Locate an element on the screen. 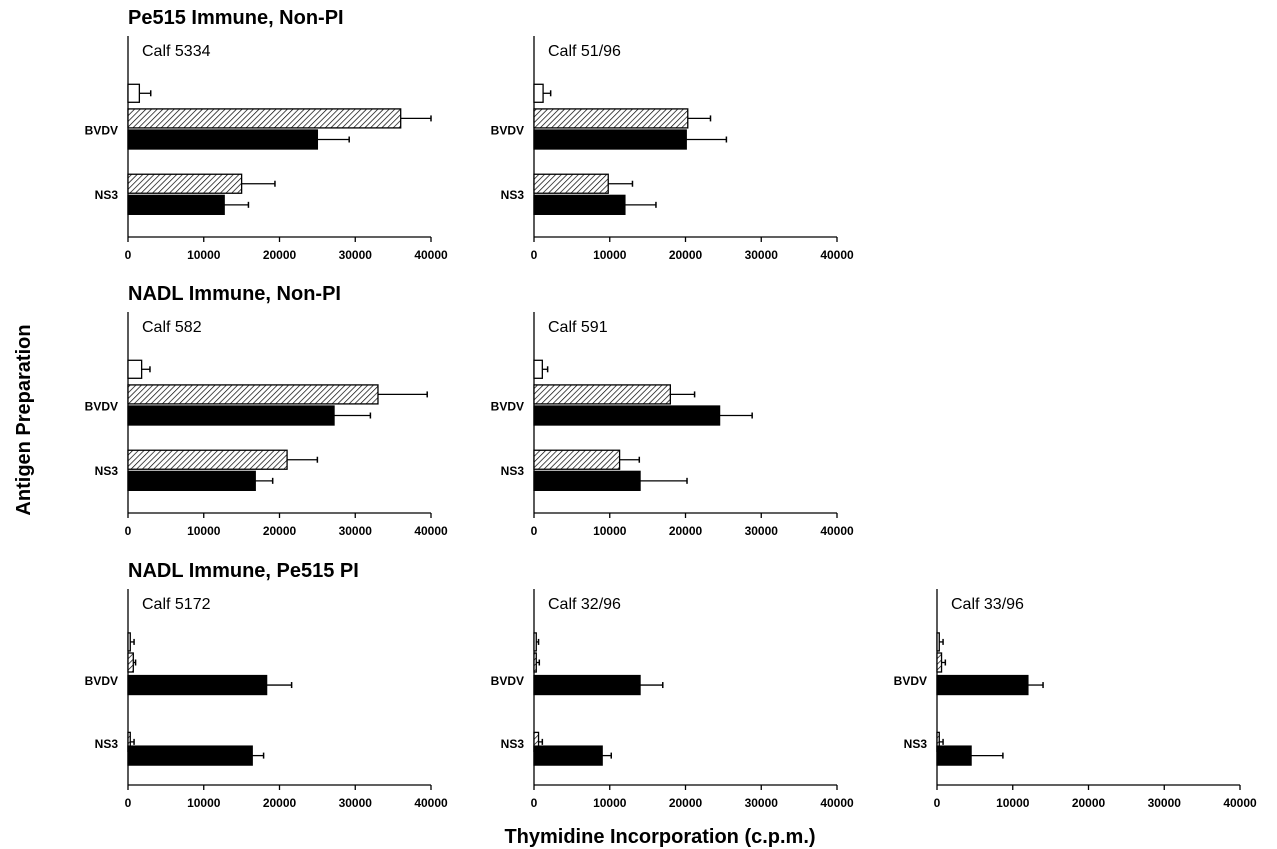  panel-label: Calf 591 is located at coordinates (578, 327).